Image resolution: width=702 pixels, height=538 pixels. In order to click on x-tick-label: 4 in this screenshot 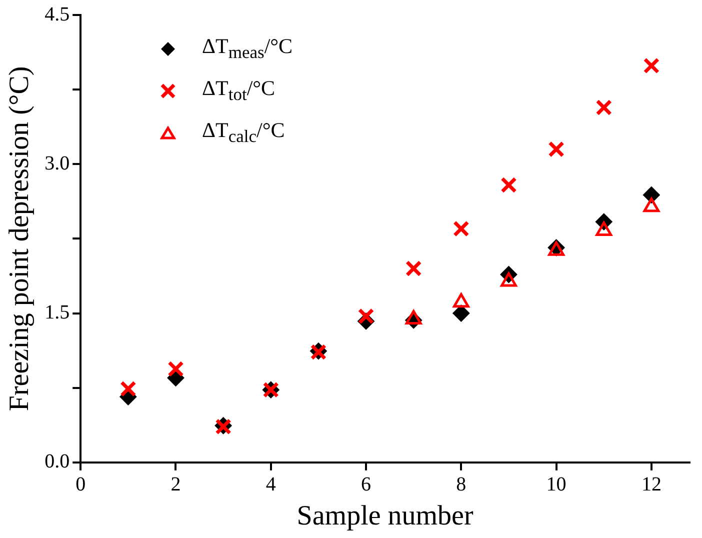, I will do `click(271, 485)`.